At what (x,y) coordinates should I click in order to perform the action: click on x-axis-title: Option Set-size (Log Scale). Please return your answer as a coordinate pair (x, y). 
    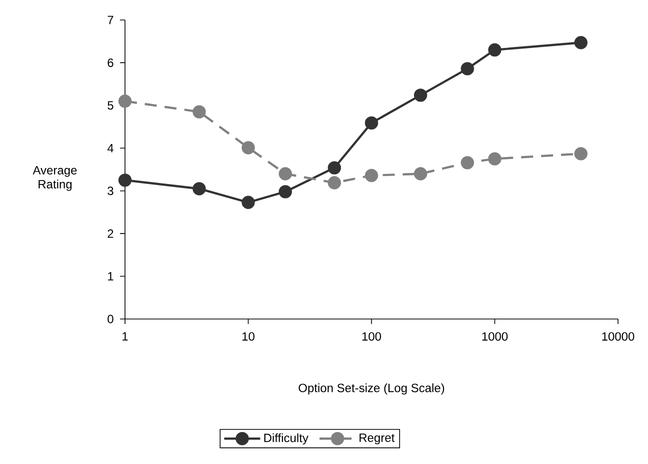
    Looking at the image, I should click on (371, 389).